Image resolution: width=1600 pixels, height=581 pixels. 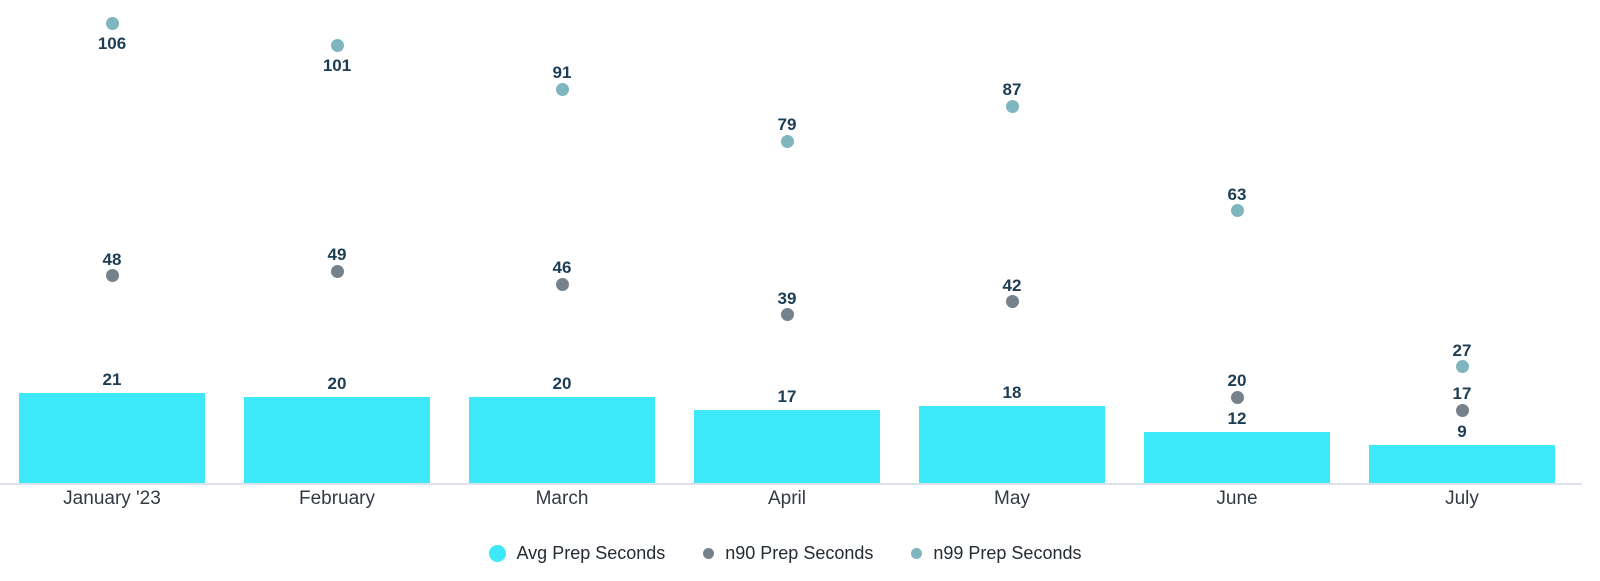 What do you see at coordinates (112, 43) in the screenshot?
I see `dot-value-label: 106` at bounding box center [112, 43].